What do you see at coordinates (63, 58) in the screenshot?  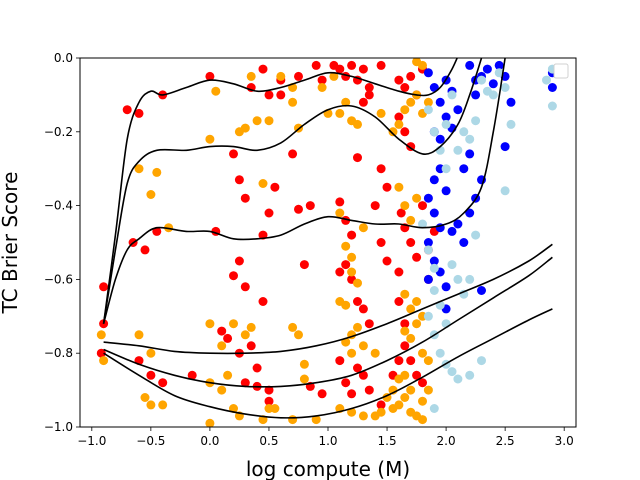 I see `y-tick-label: 0.0` at bounding box center [63, 58].